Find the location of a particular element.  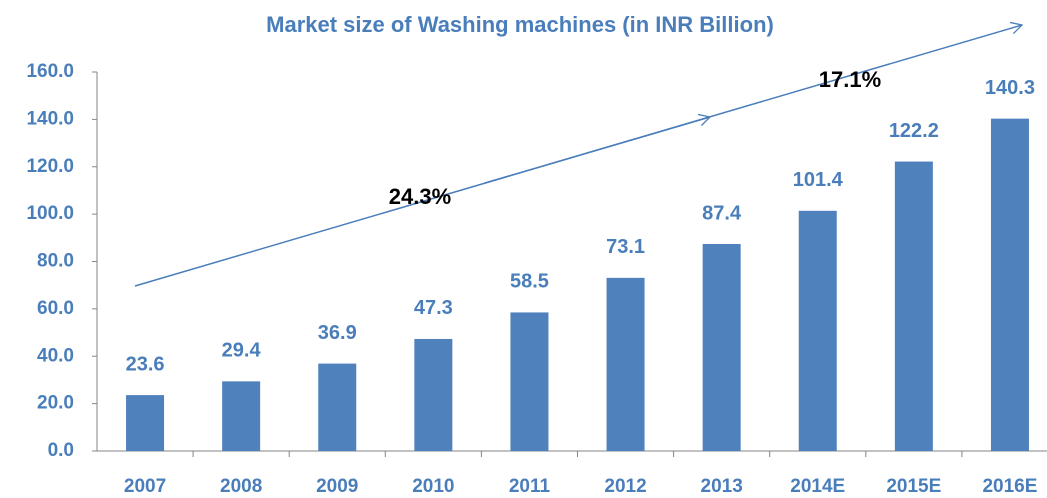

x-tick-label: 2009 is located at coordinates (337, 486).